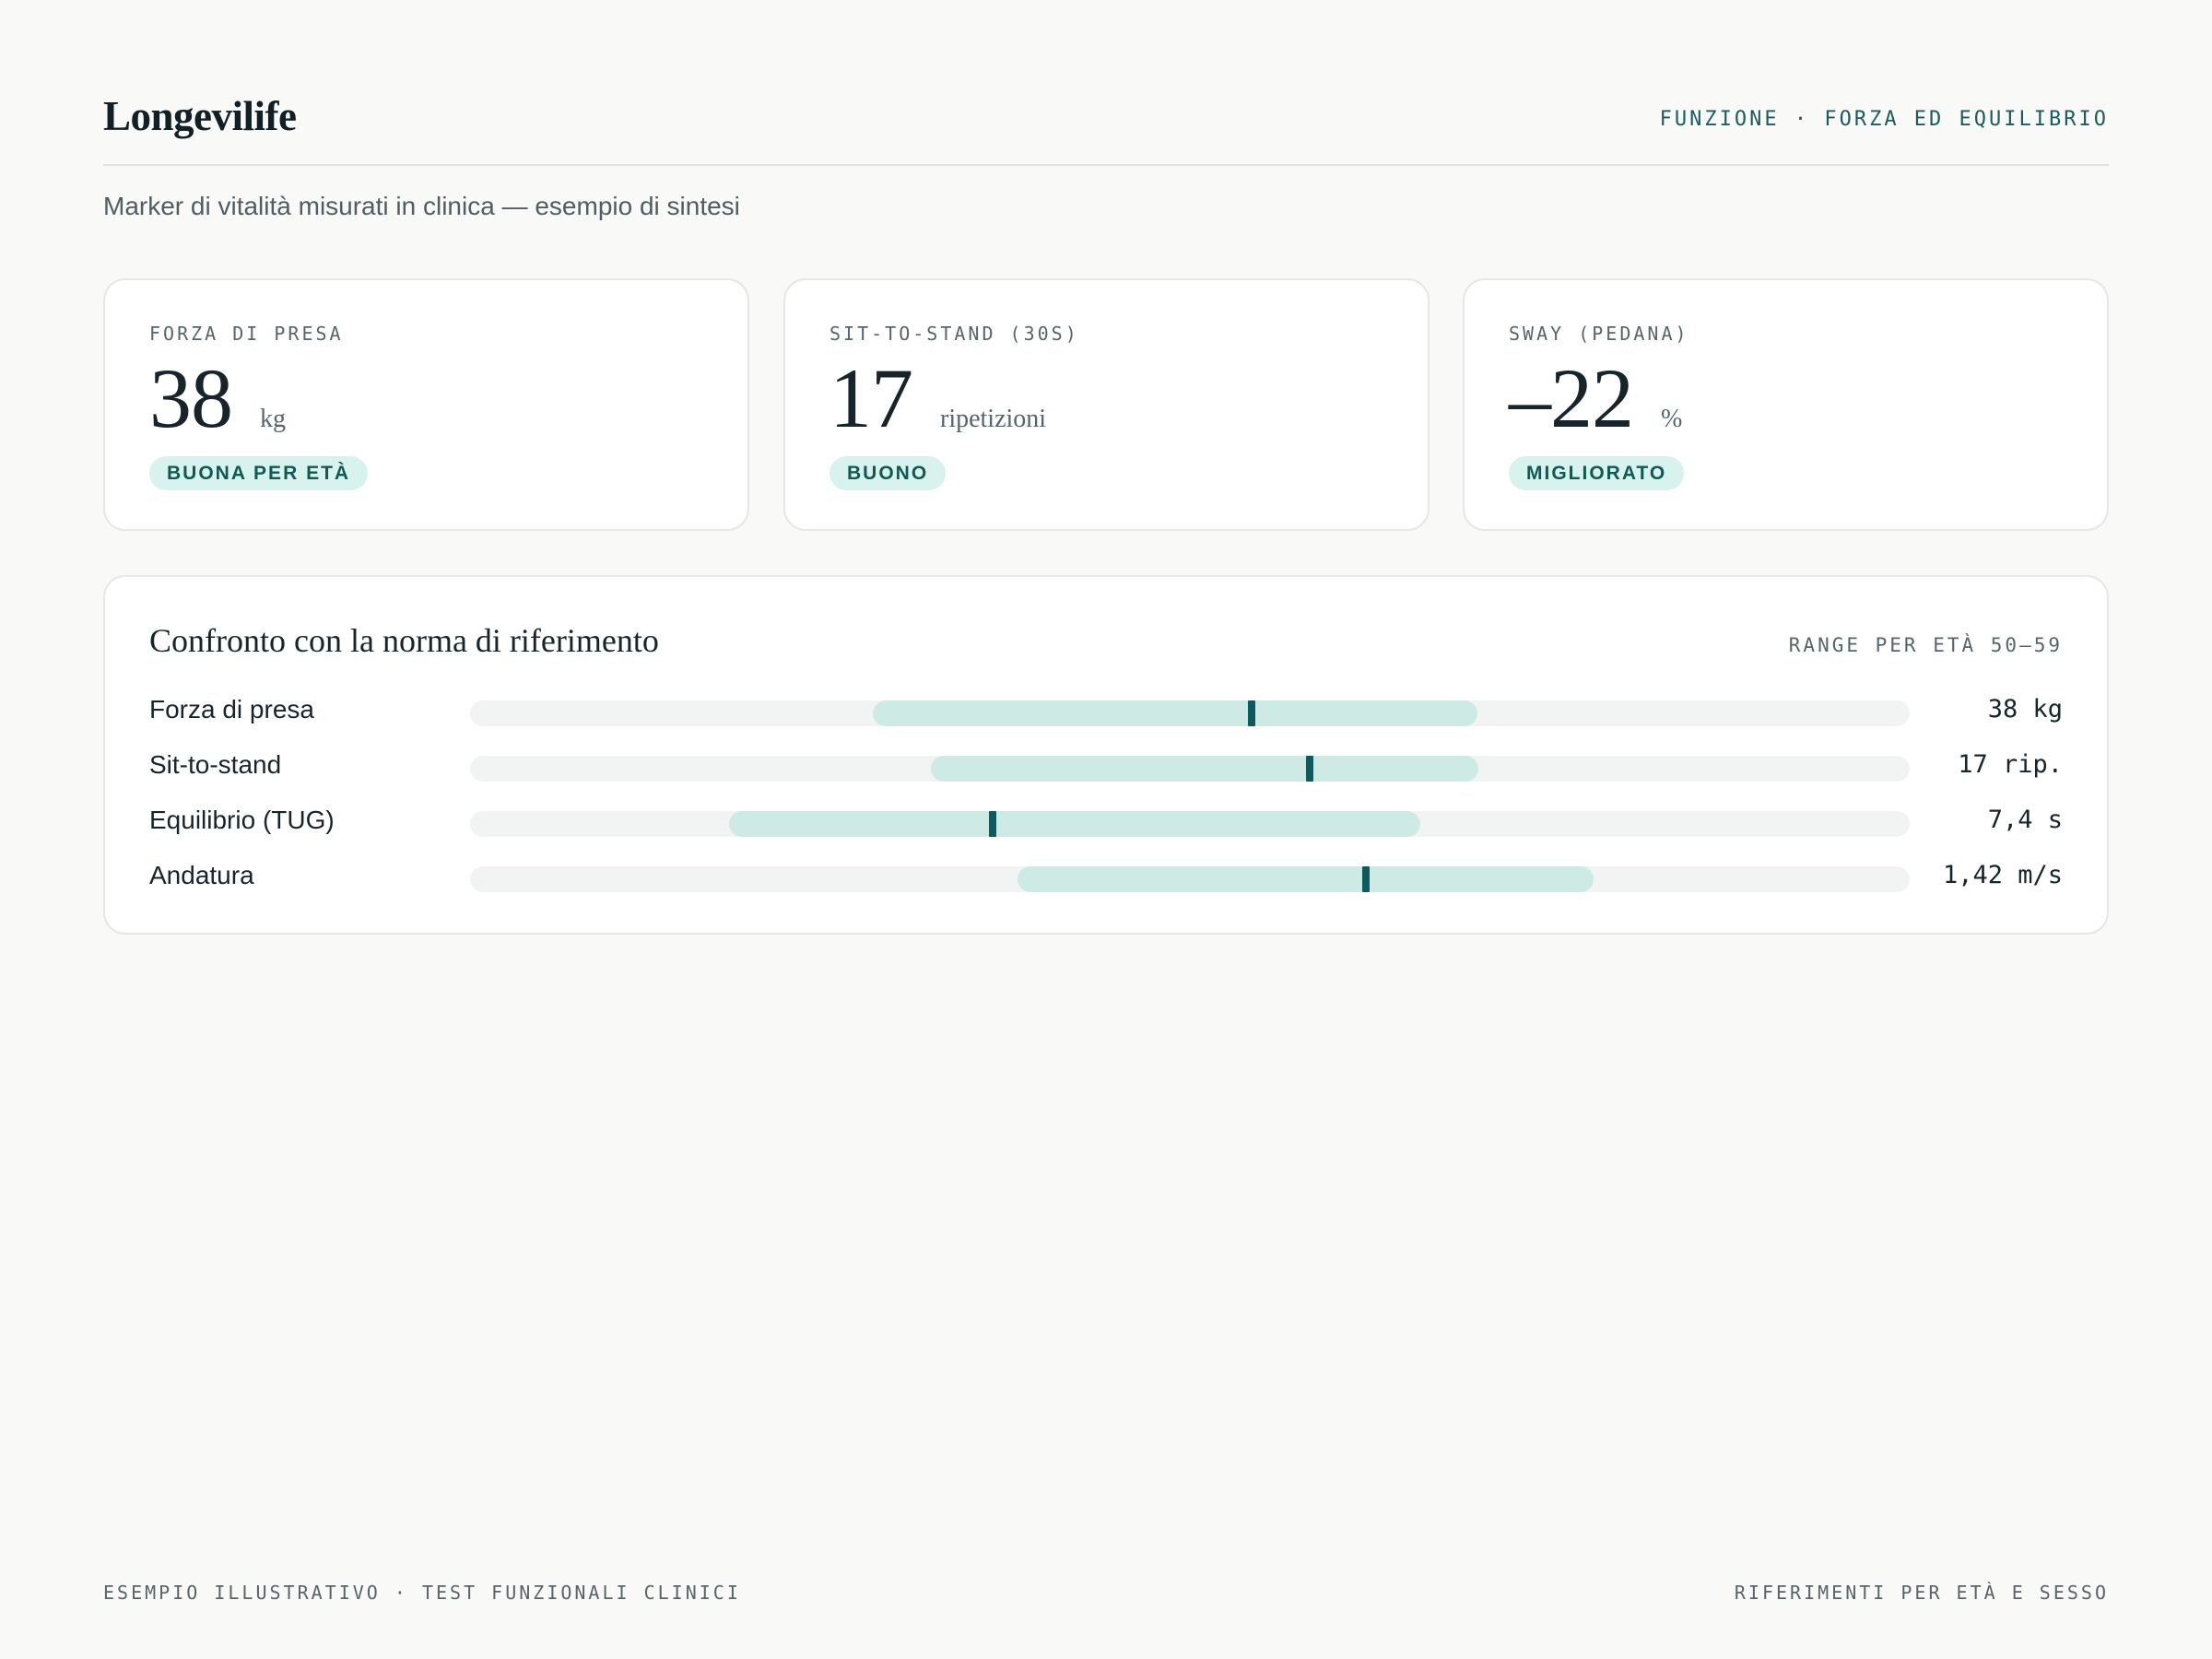  What do you see at coordinates (871, 398) in the screenshot?
I see `card-value: 17` at bounding box center [871, 398].